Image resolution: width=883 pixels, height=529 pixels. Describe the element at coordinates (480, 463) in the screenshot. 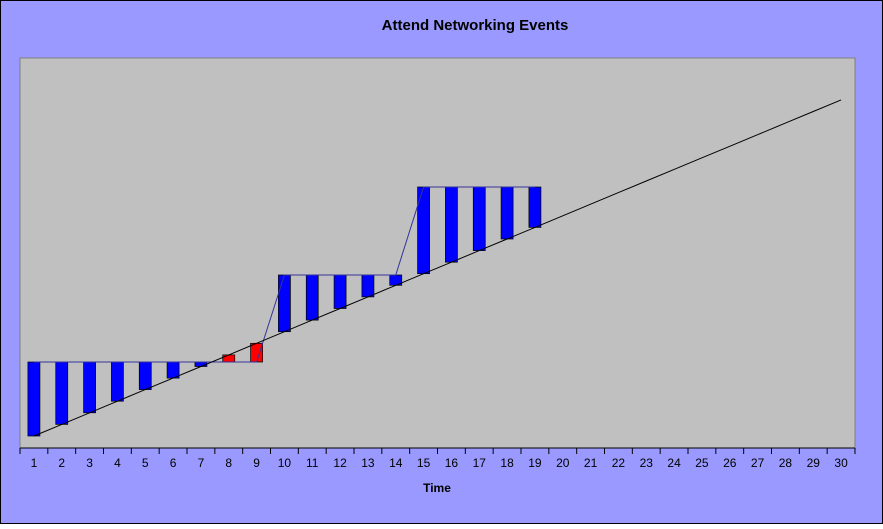

I see `x-tick-label: 17` at that location.